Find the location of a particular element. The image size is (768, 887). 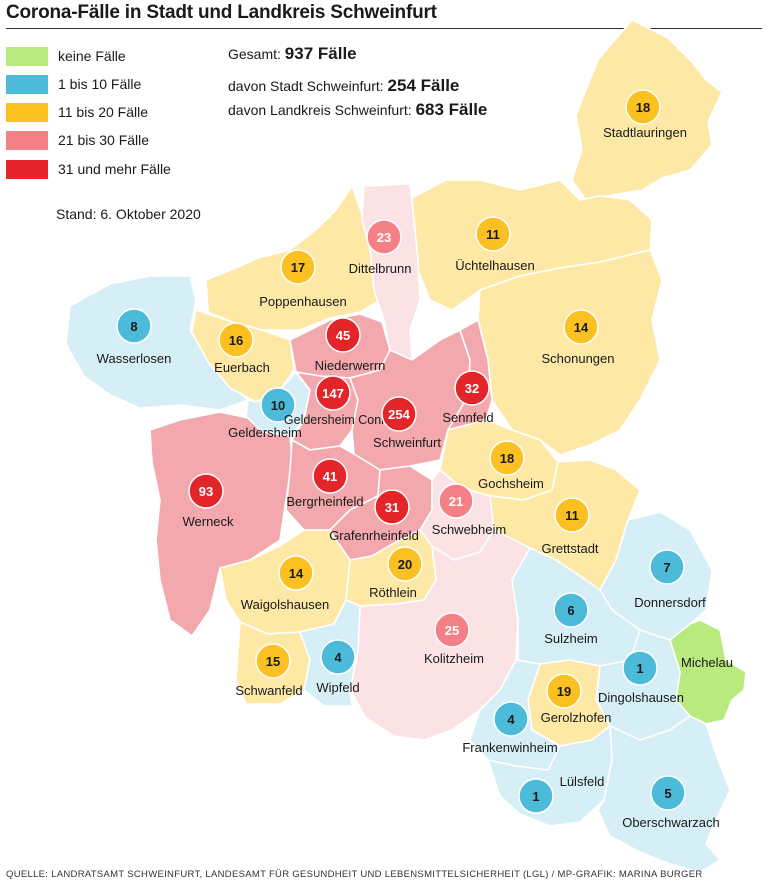

marker-oberschwarzach: 5 Oberschwarzach is located at coordinates (671, 802).